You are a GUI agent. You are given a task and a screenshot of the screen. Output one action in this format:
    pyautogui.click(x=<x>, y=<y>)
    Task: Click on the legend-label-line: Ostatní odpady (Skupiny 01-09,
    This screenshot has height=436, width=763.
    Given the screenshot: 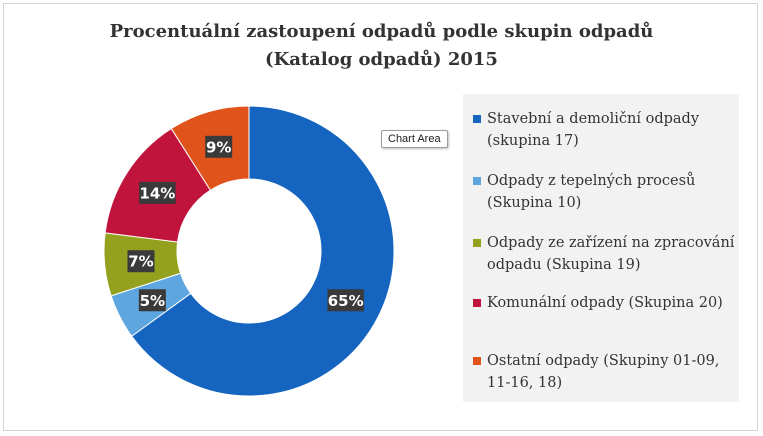 What is the action you would take?
    pyautogui.click(x=603, y=361)
    